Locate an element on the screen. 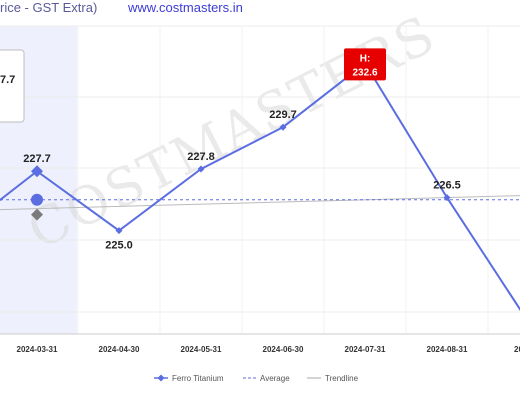 This screenshot has height=400, width=520. x-tick-2024-05-31: 2024-05-31 is located at coordinates (201, 349).